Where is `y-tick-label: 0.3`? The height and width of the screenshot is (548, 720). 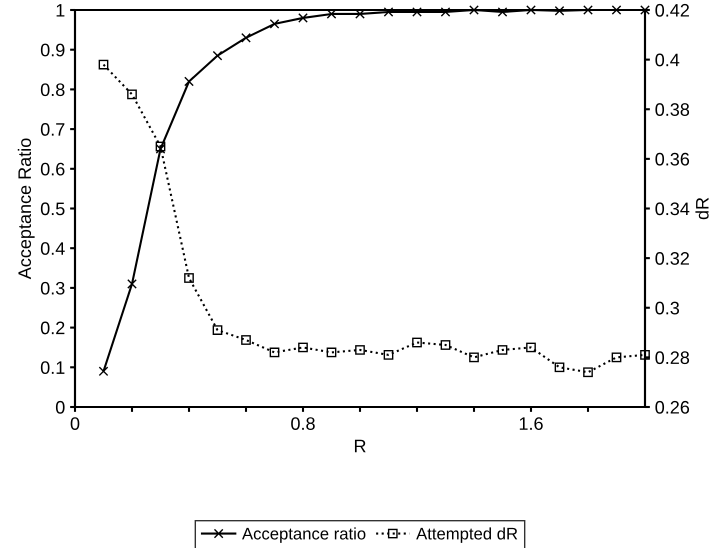 y-tick-label: 0.3 is located at coordinates (52, 288).